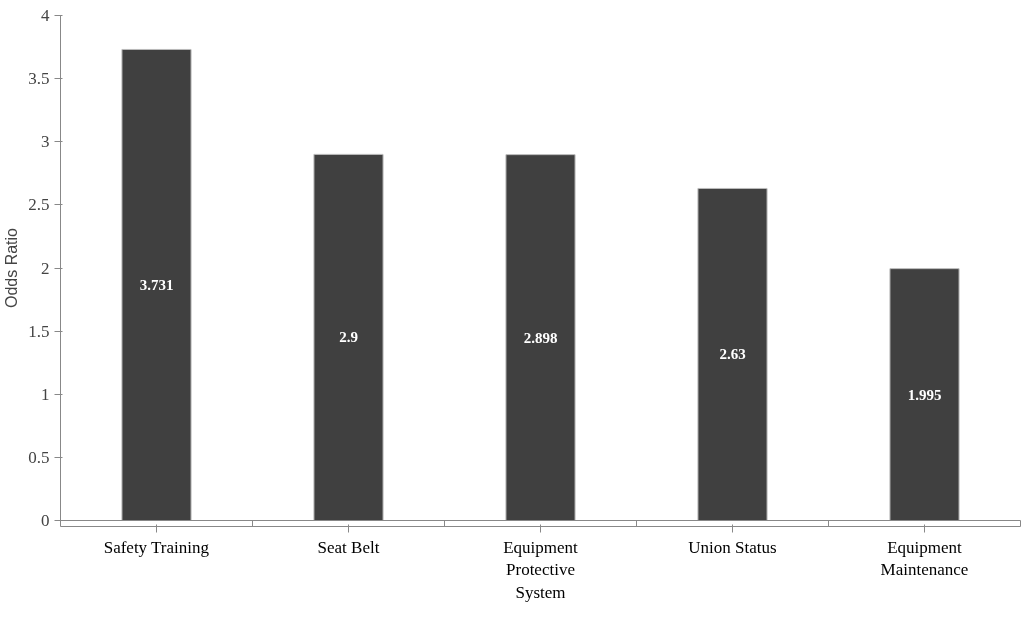 This screenshot has width=1036, height=628. What do you see at coordinates (39, 205) in the screenshot?
I see `y-tick-label: 2.5` at bounding box center [39, 205].